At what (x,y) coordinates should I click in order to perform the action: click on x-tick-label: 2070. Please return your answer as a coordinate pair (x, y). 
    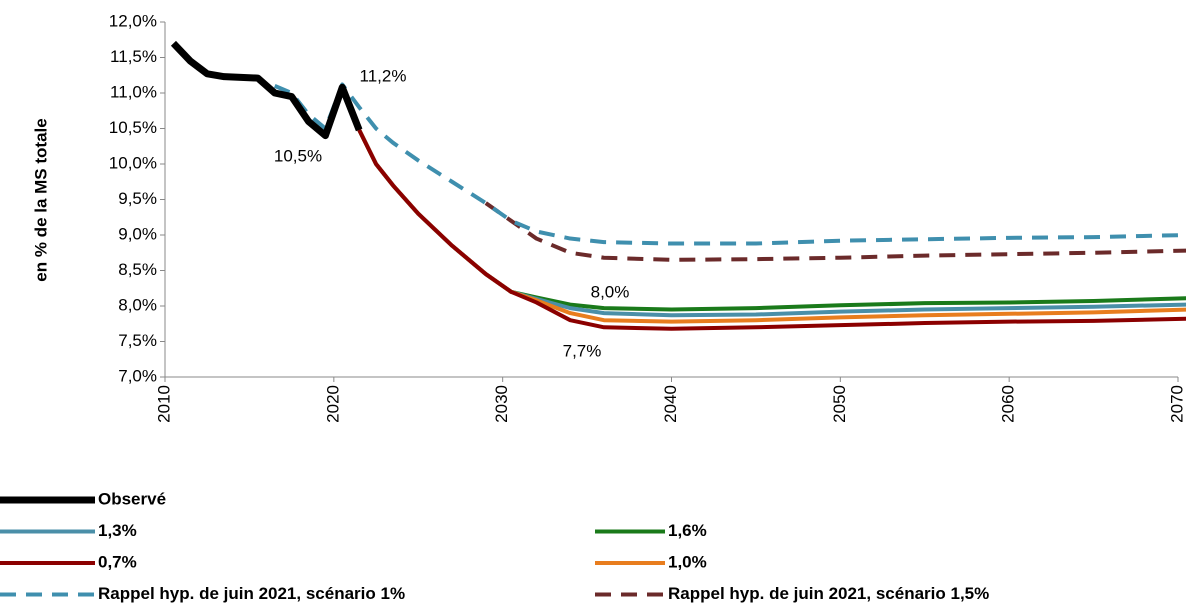
    Looking at the image, I should click on (1176, 404).